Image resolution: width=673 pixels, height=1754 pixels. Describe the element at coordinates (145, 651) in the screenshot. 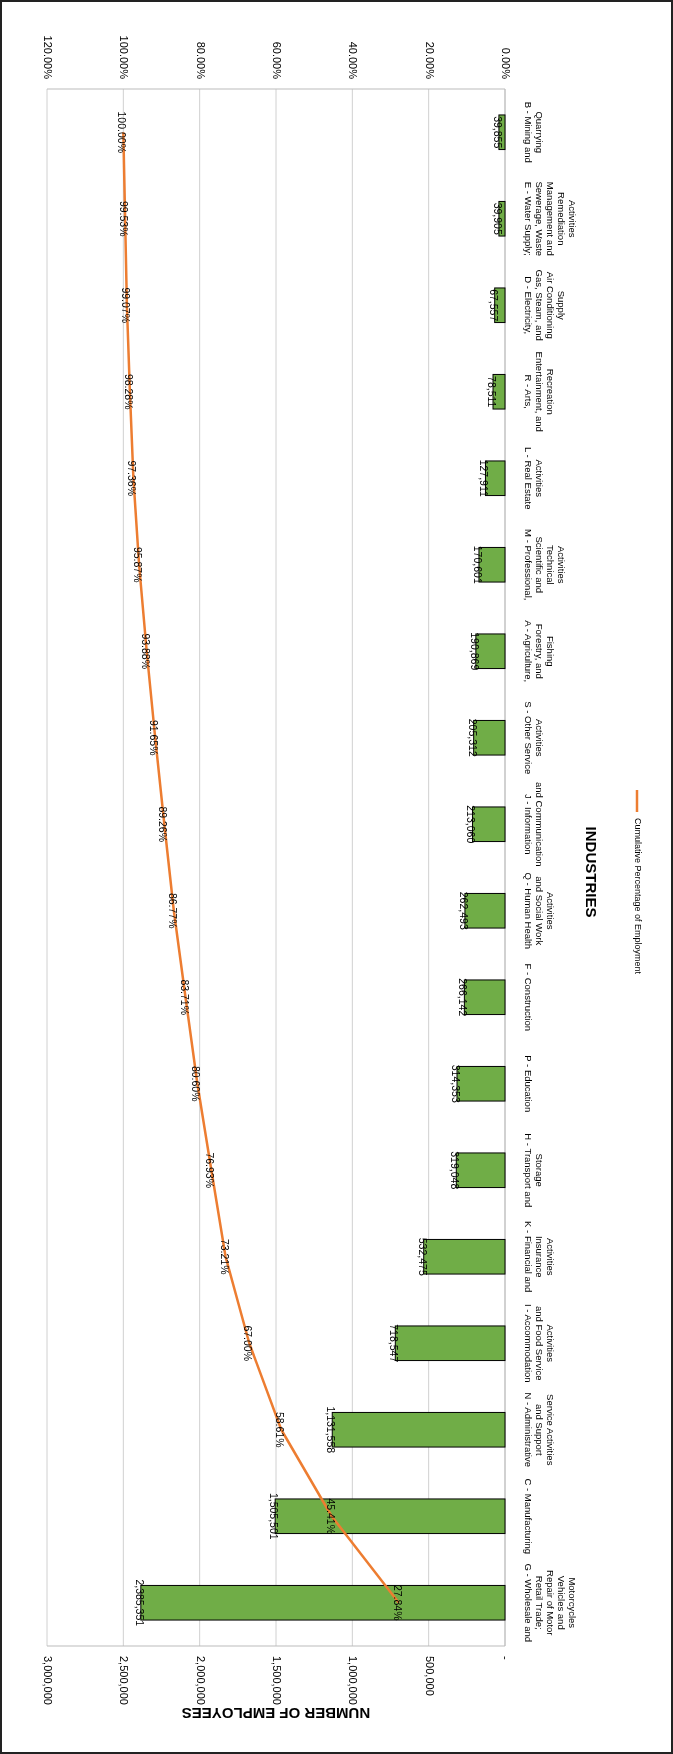

I see `data-label: 93.88%` at that location.